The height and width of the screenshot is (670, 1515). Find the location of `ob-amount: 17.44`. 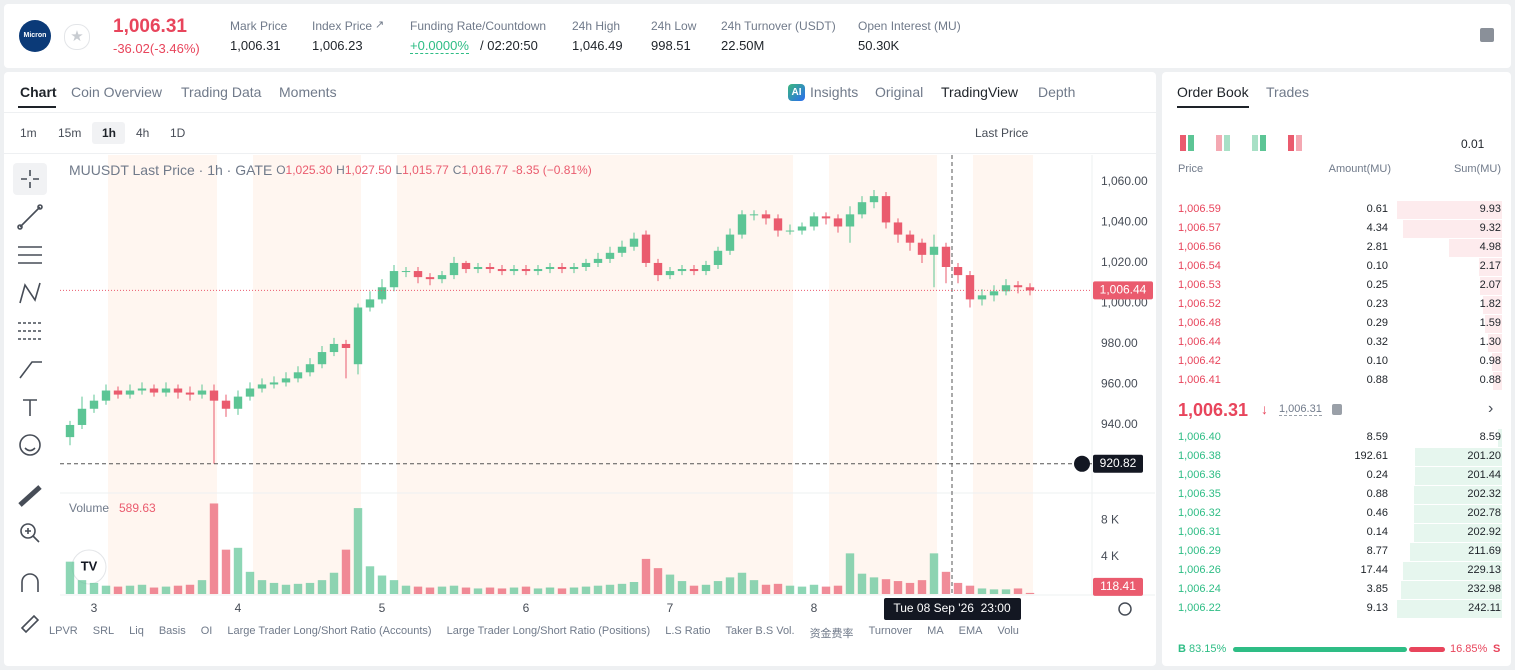

ob-amount: 17.44 is located at coordinates (1374, 570).